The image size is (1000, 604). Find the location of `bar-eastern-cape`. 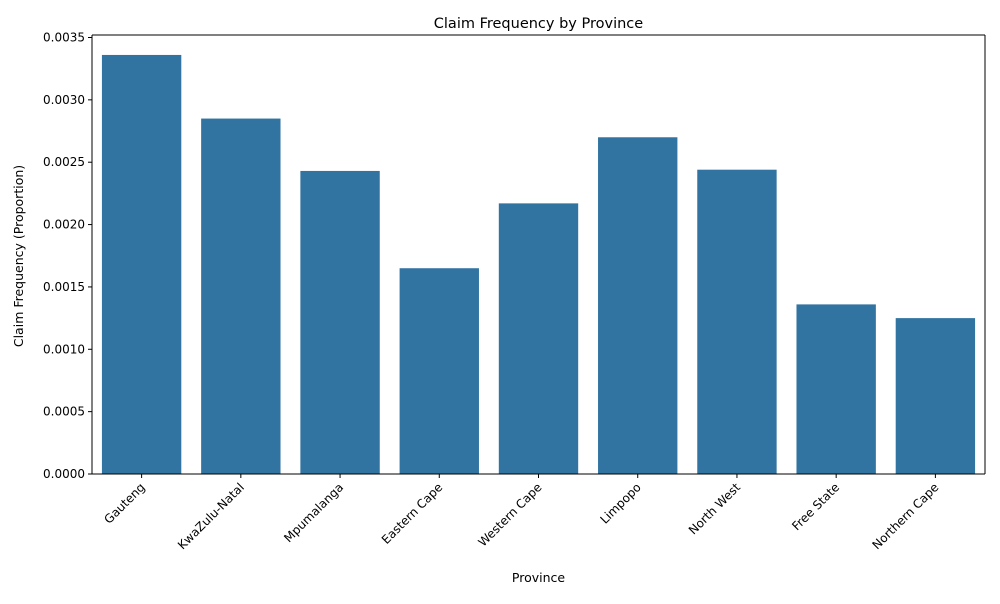

bar-eastern-cape is located at coordinates (439, 371).